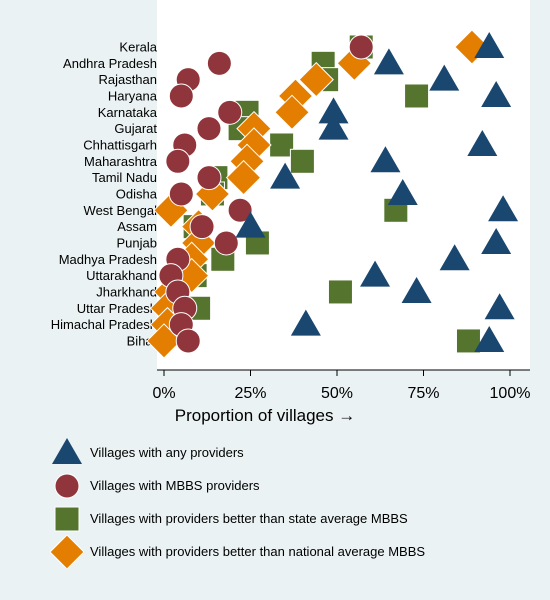 The height and width of the screenshot is (600, 550). Describe the element at coordinates (496, 240) in the screenshot. I see `marker-triangle-punjab` at that location.